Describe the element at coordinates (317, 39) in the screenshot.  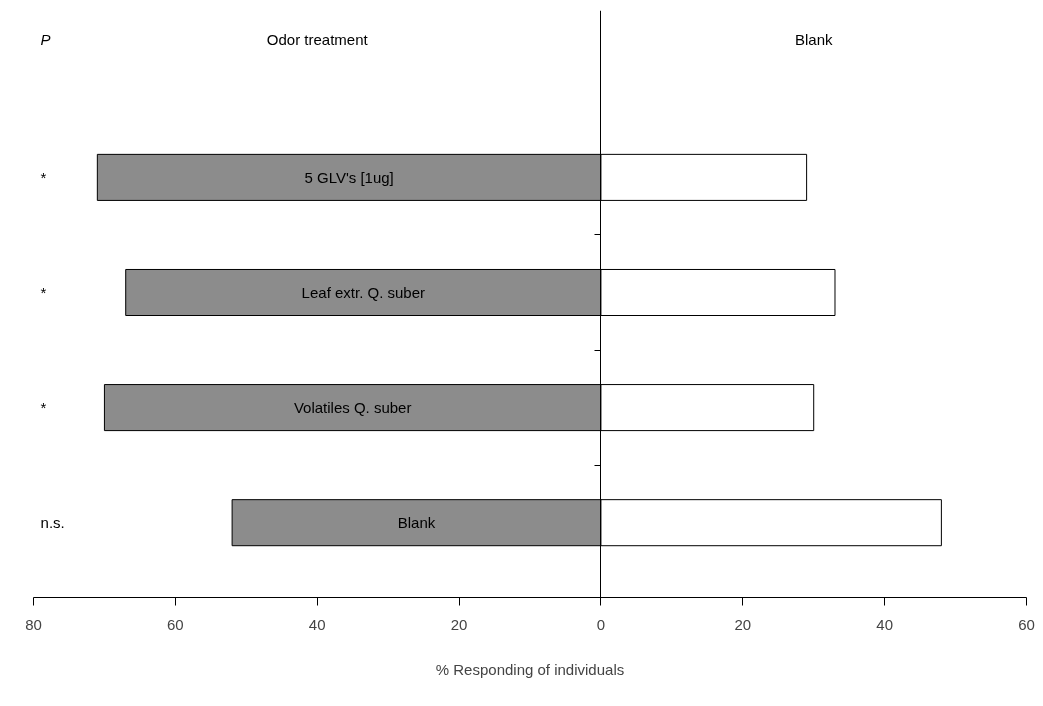
I see `text: Odor treatment` at that location.